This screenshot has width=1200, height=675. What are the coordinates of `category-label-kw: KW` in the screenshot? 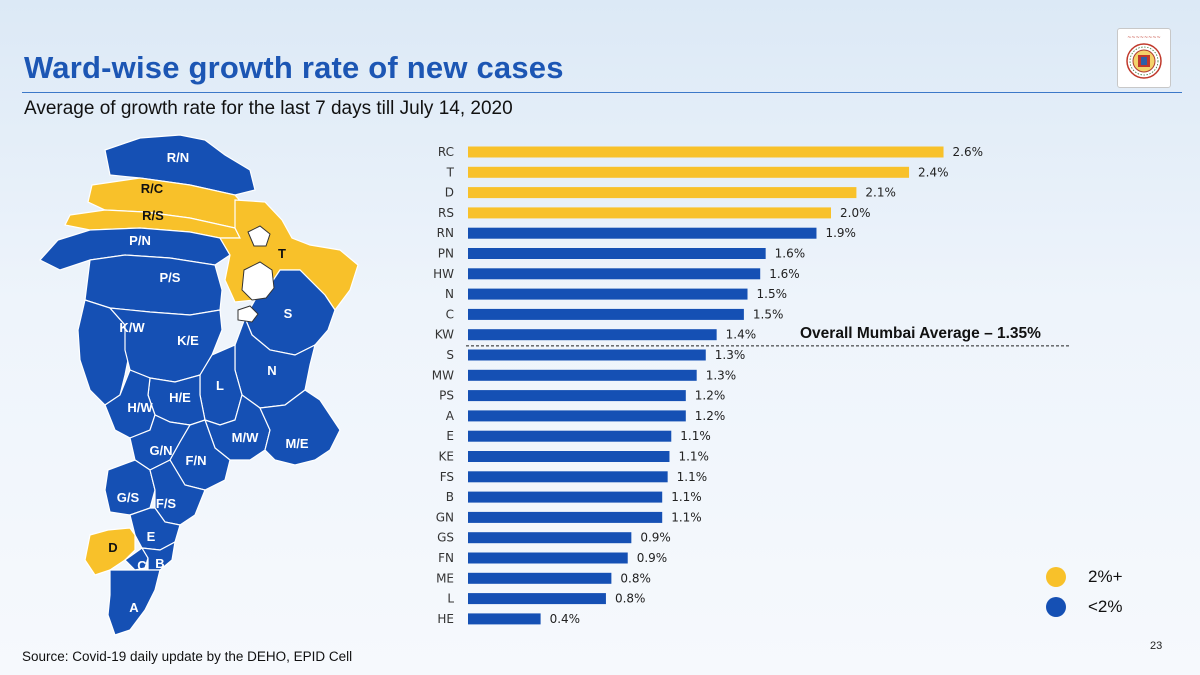 It's located at (444, 335).